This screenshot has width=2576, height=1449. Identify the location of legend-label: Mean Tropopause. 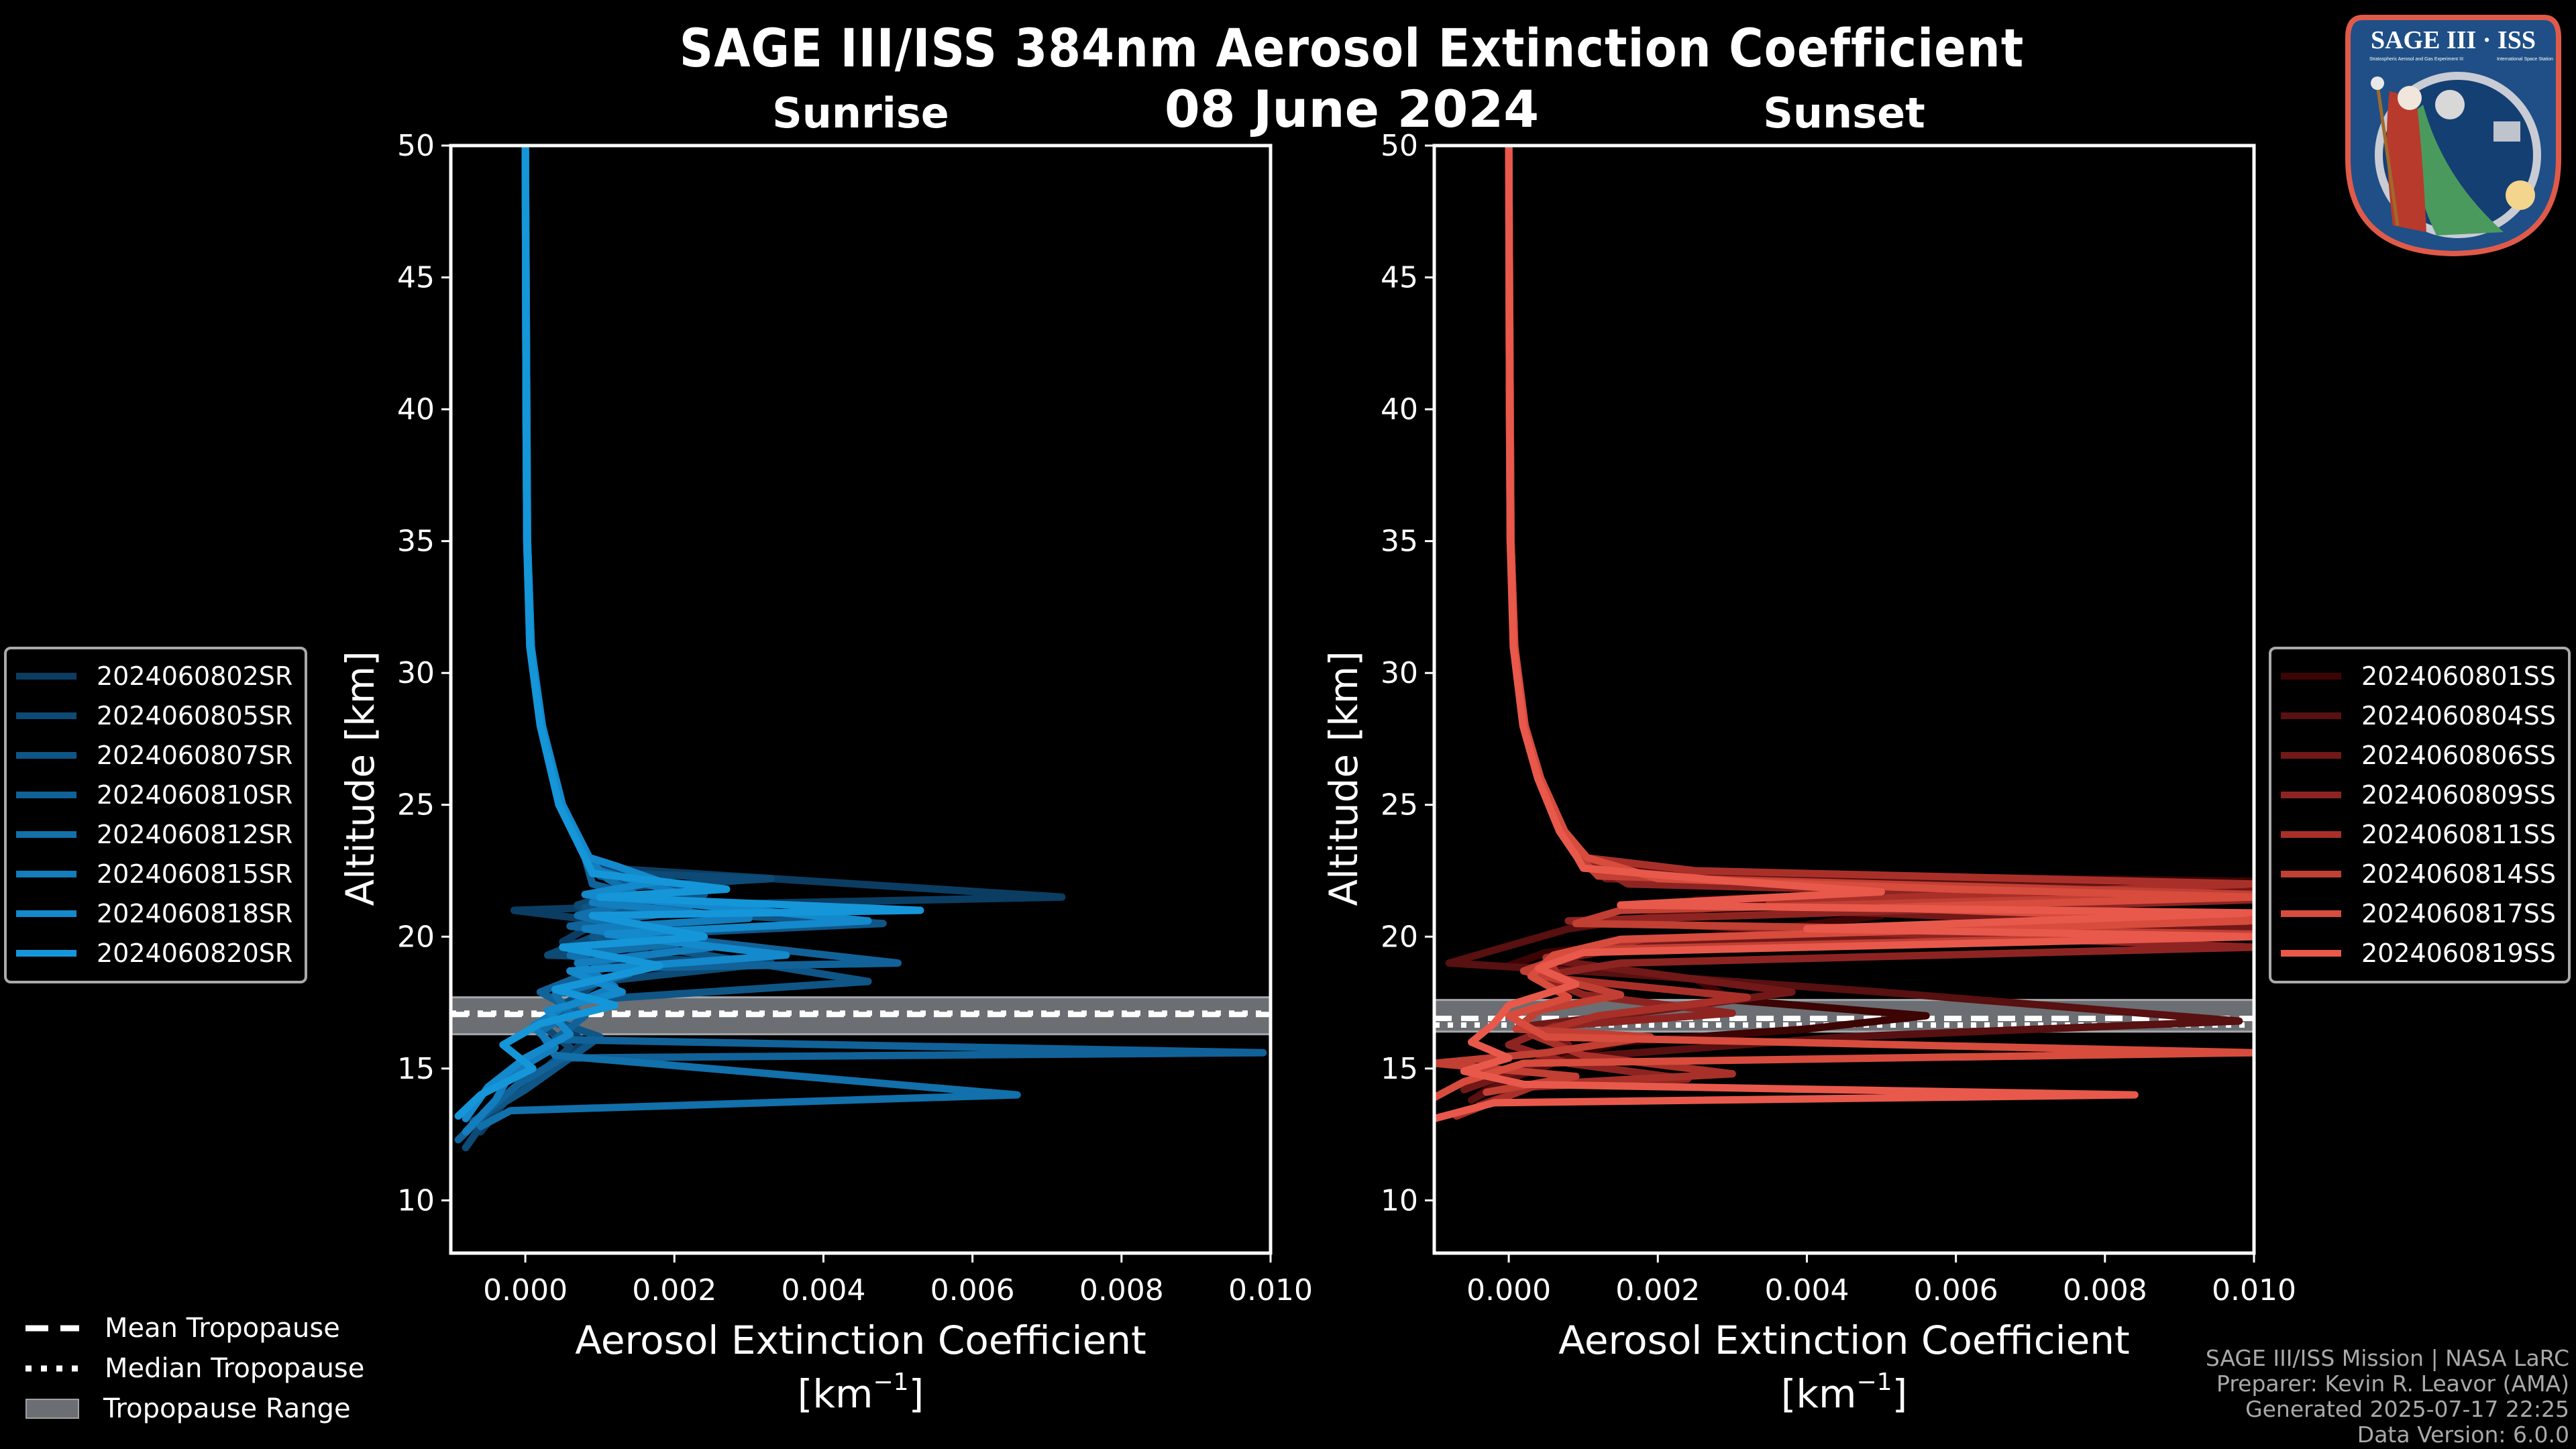
(222, 1328).